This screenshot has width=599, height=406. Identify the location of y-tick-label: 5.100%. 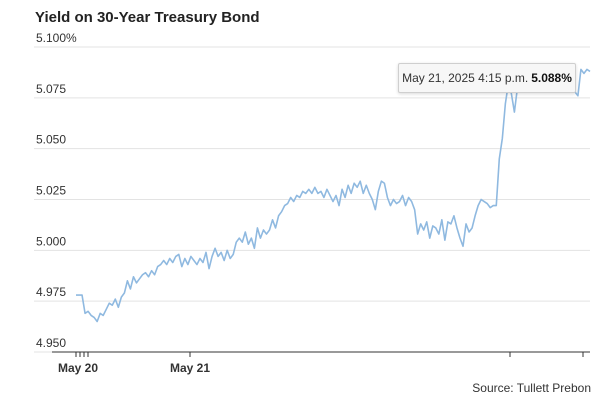
(56, 38).